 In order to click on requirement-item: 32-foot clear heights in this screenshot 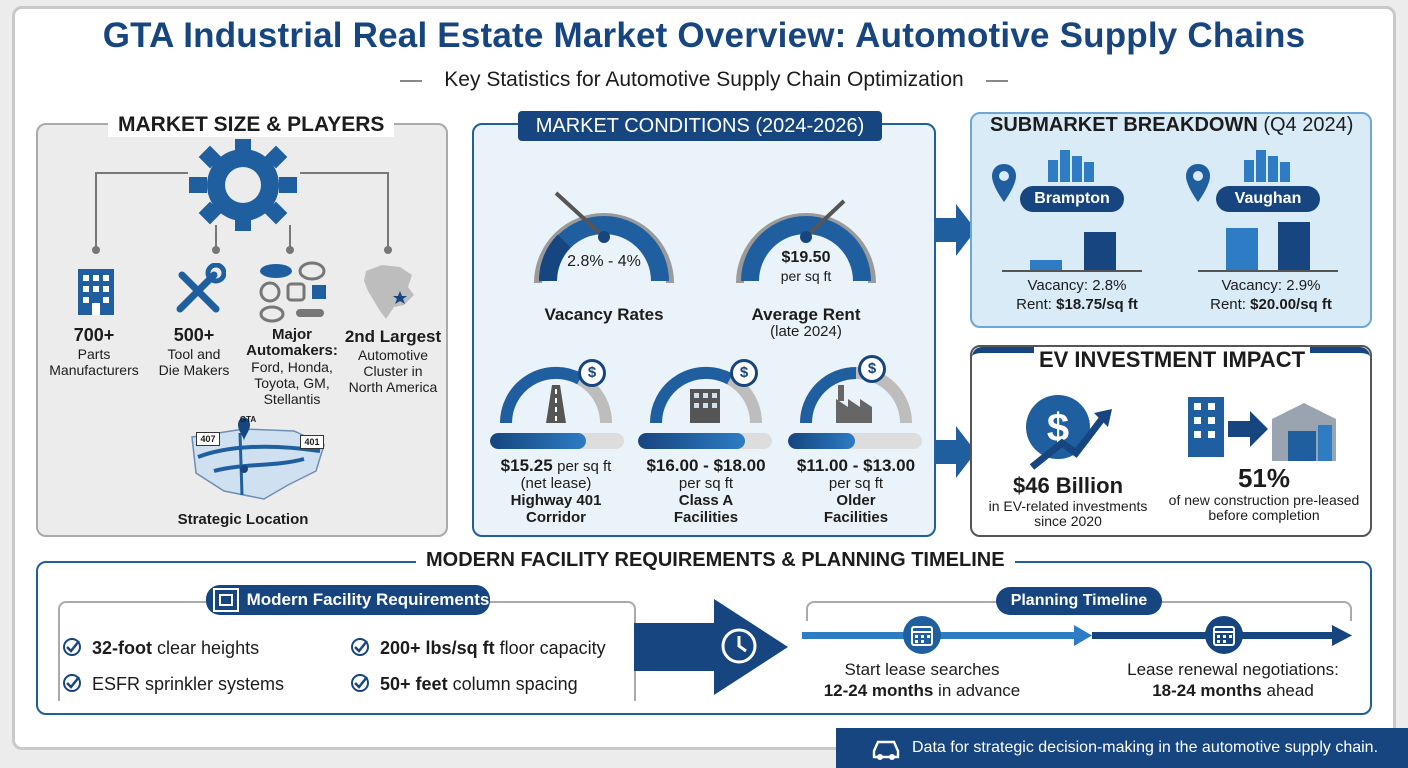, I will do `click(160, 648)`.